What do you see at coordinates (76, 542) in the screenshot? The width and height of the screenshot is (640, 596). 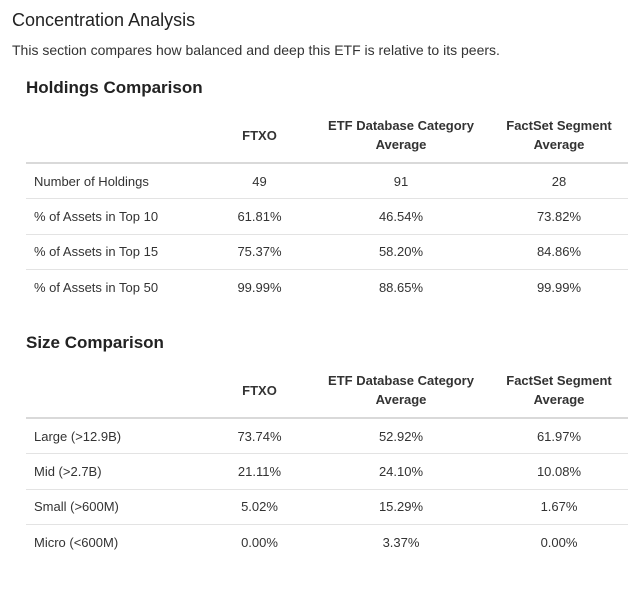 I see `row-label: Micro (<600M)` at bounding box center [76, 542].